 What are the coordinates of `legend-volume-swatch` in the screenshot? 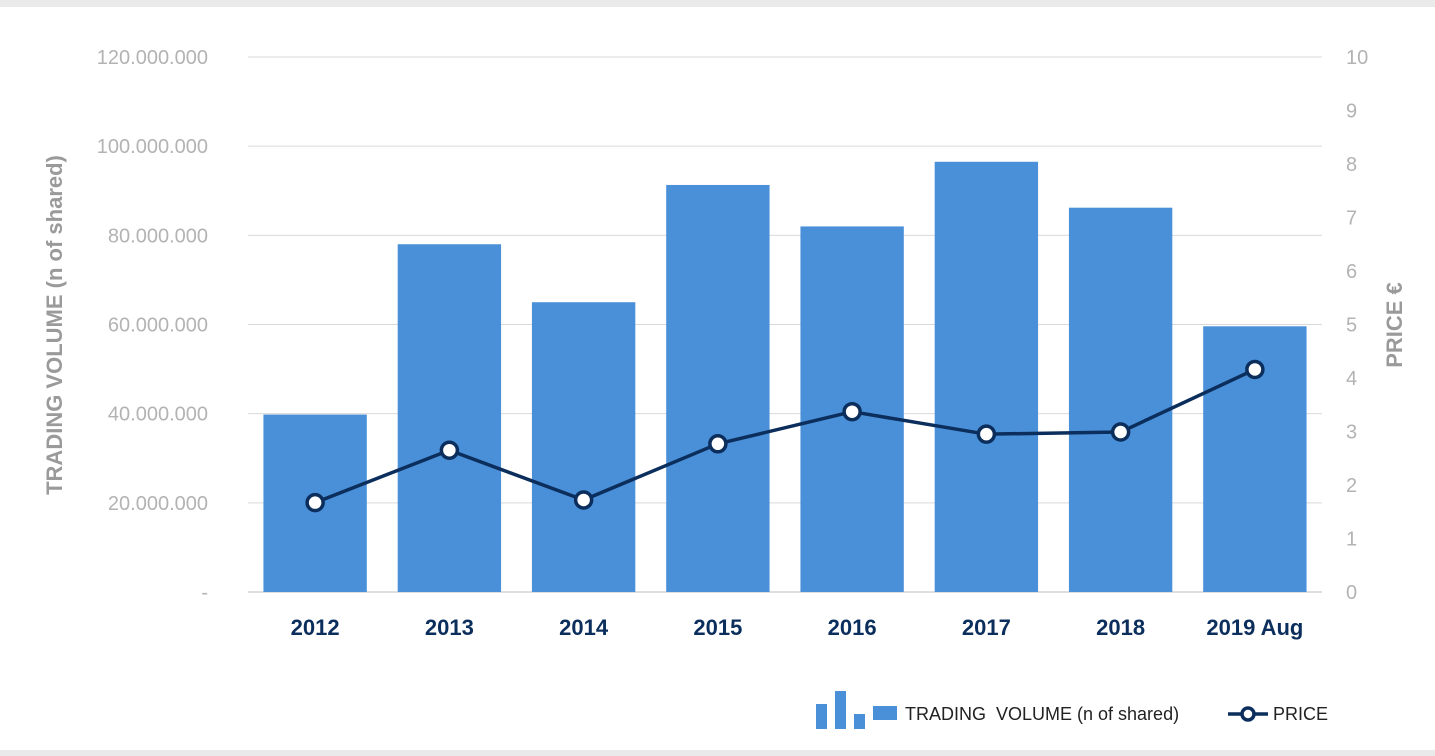 It's located at (885, 713).